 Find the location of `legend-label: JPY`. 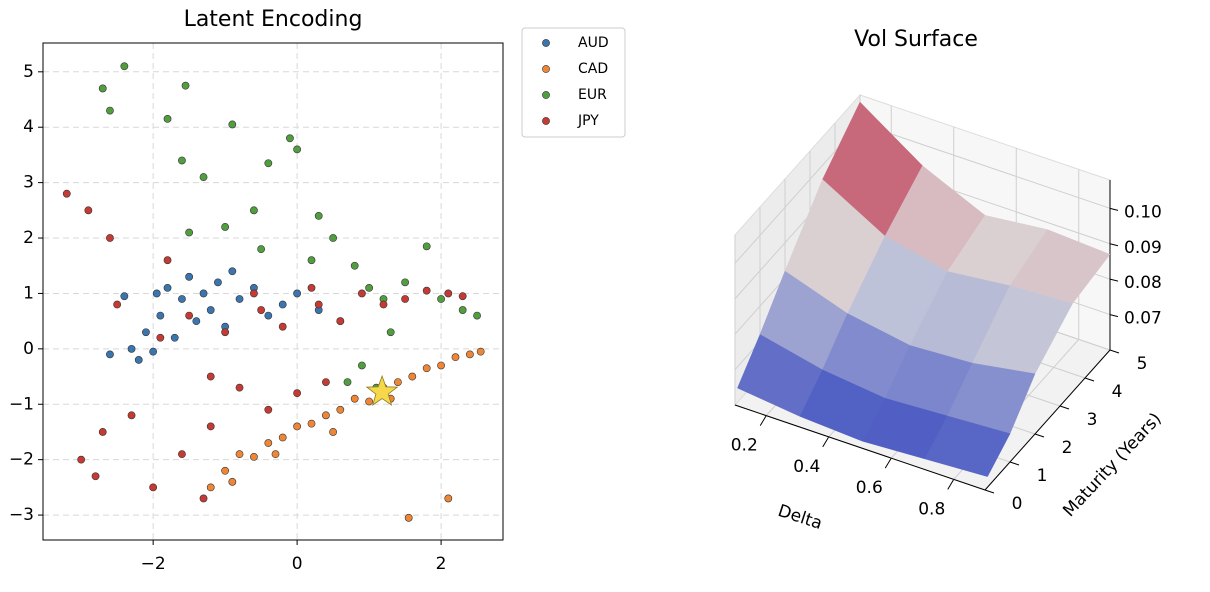

legend-label: JPY is located at coordinates (588, 121).